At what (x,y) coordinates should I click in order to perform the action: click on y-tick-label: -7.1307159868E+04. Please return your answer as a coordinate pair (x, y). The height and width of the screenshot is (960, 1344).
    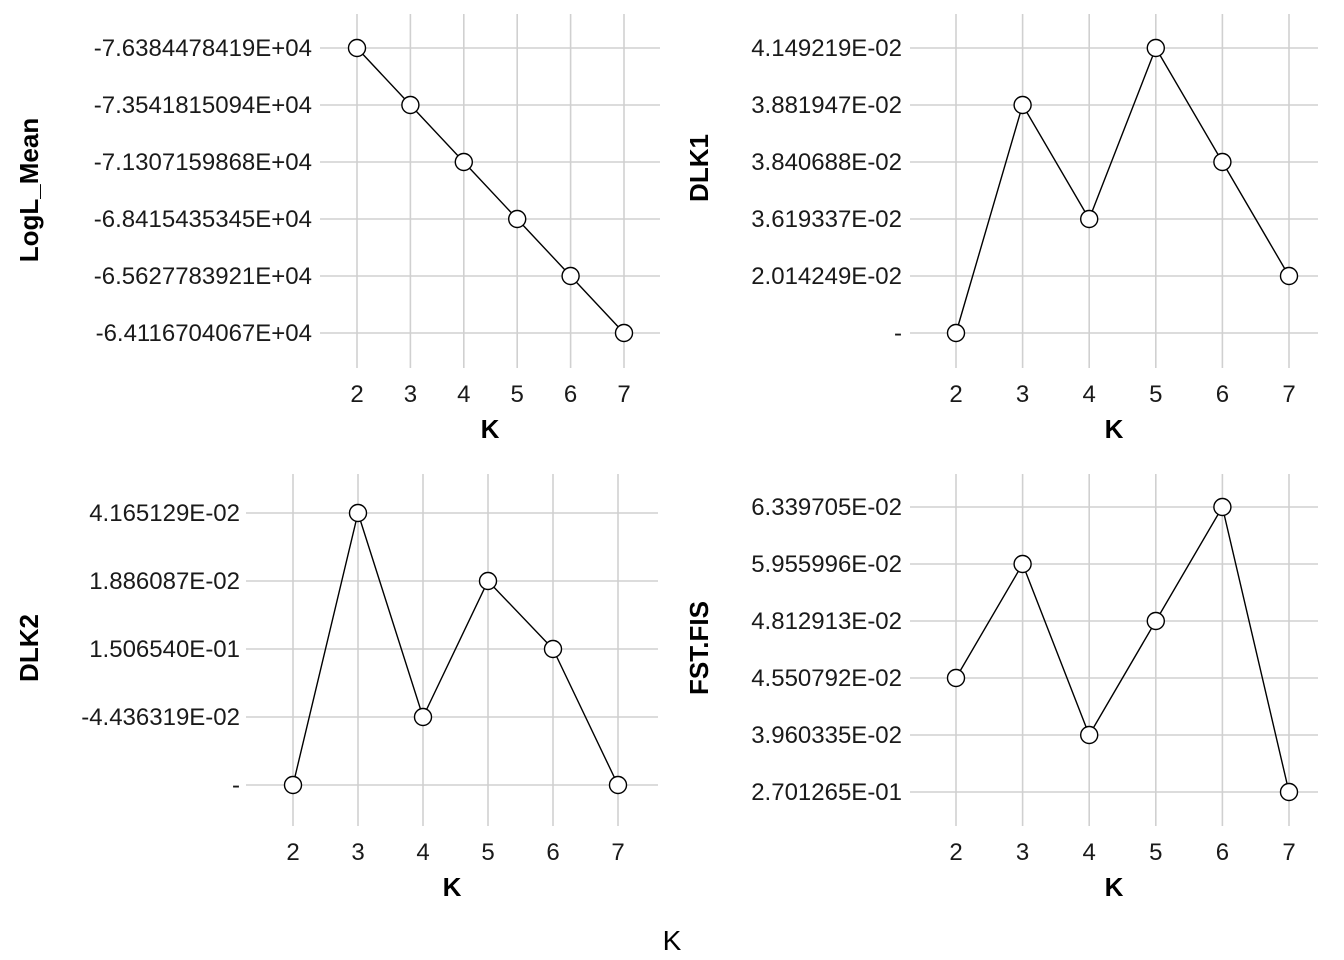
    Looking at the image, I should click on (203, 162).